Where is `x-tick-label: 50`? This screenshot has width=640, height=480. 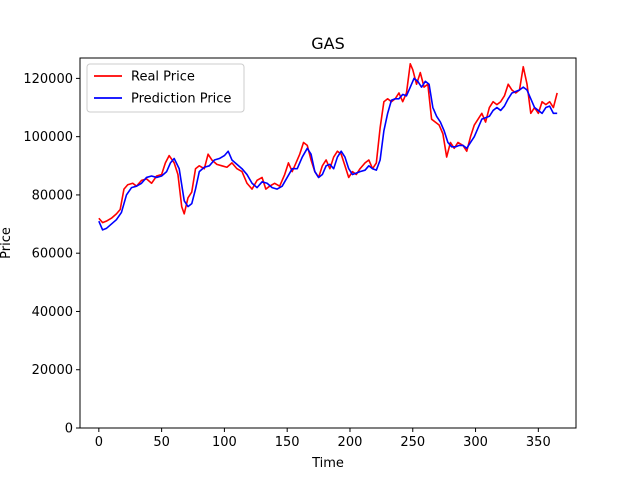
x-tick-label: 50 is located at coordinates (161, 442).